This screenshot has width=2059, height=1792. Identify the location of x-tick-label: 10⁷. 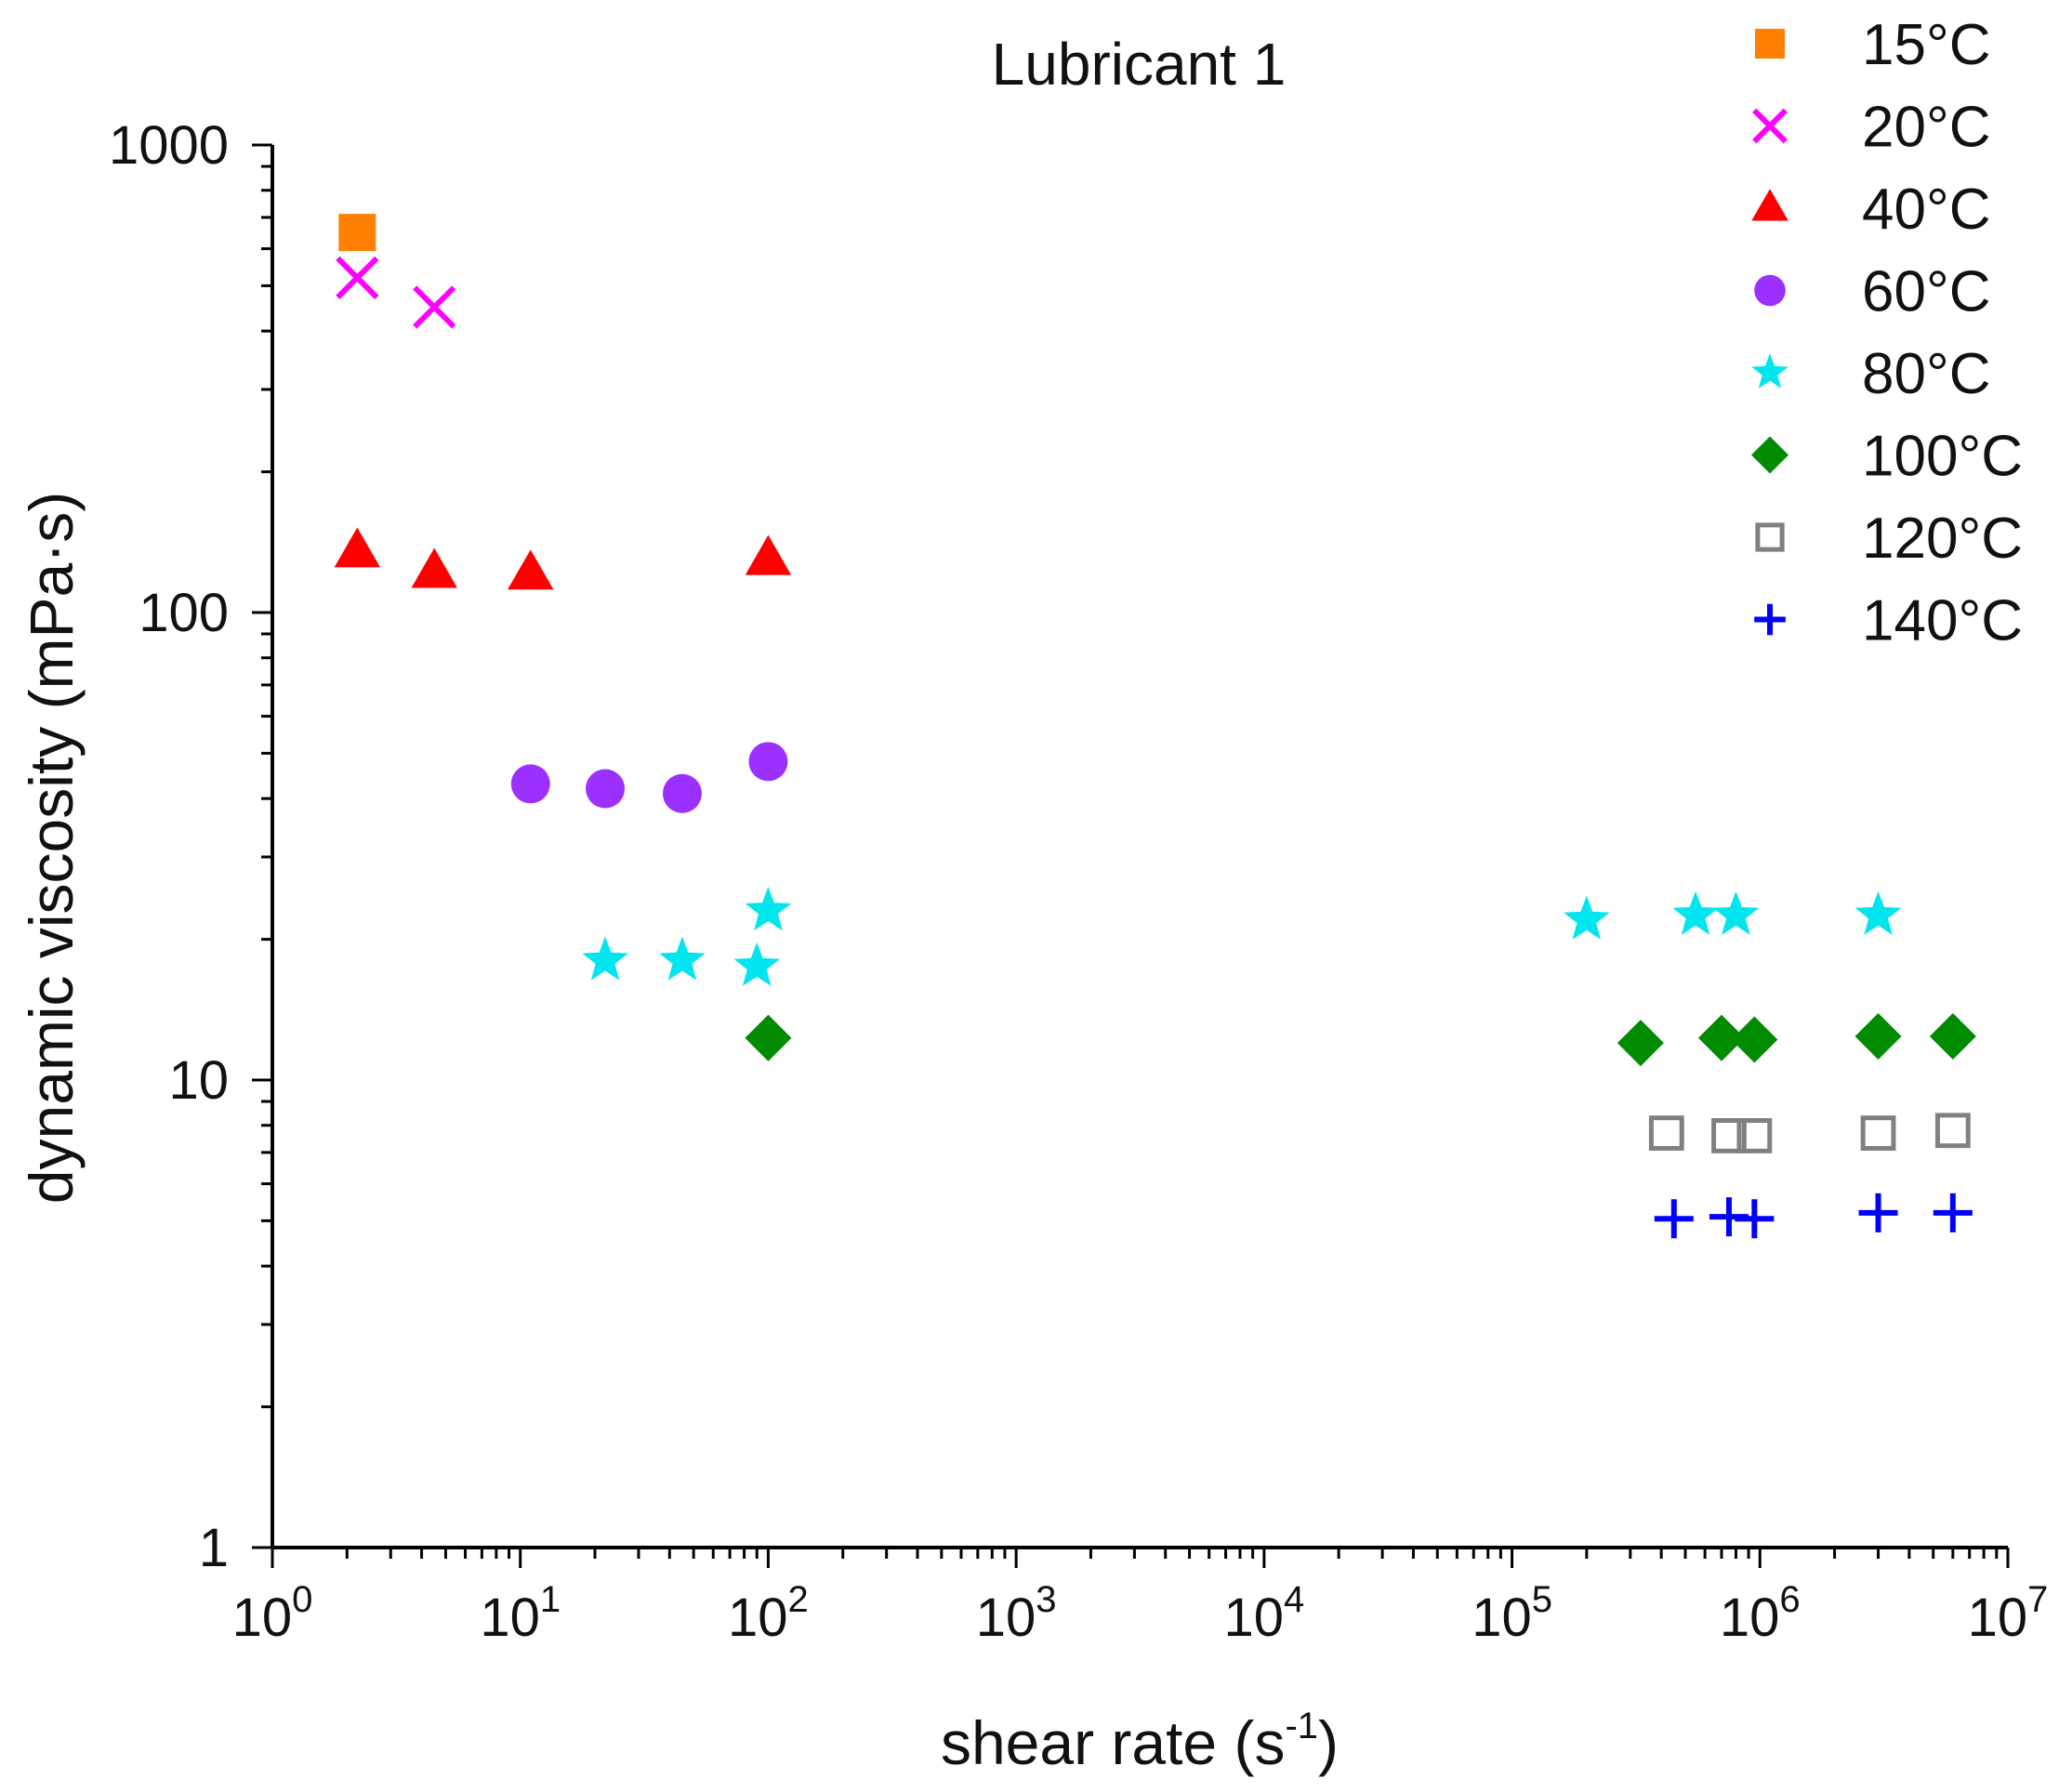
(2008, 1613).